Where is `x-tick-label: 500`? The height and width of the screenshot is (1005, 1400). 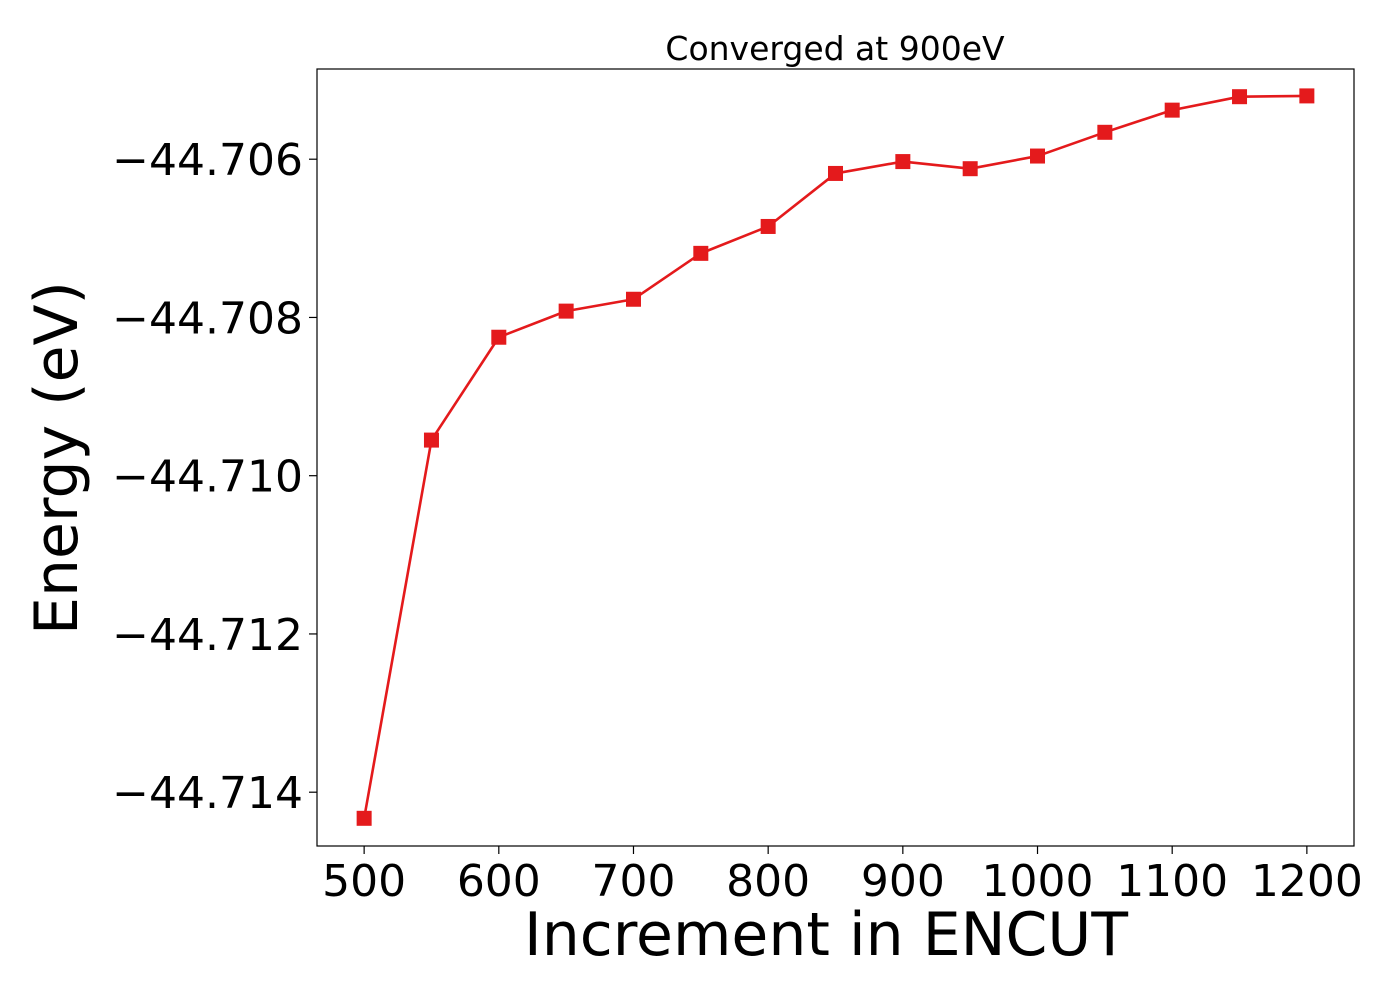
x-tick-label: 500 is located at coordinates (364, 881).